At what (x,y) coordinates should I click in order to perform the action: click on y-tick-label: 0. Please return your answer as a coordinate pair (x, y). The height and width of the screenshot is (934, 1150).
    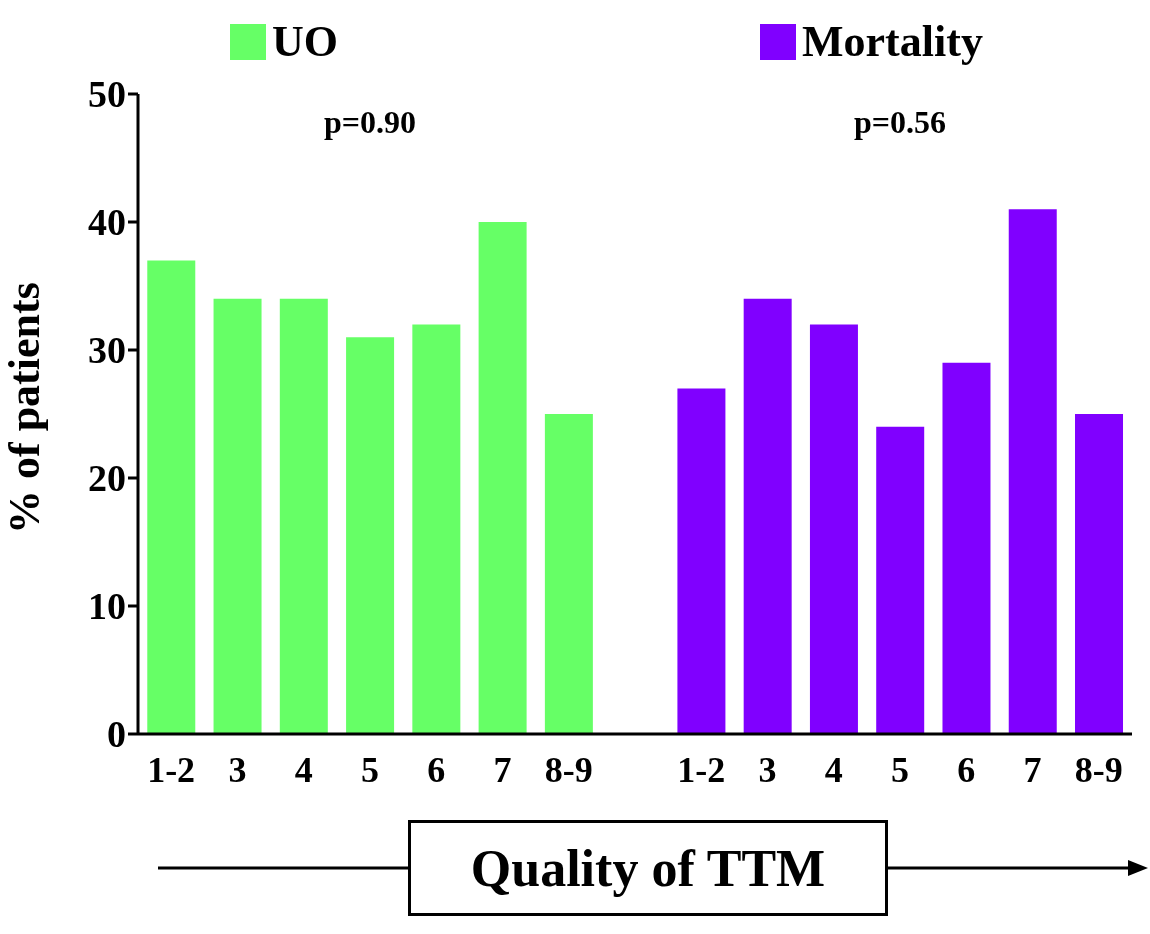
    Looking at the image, I should click on (116, 734).